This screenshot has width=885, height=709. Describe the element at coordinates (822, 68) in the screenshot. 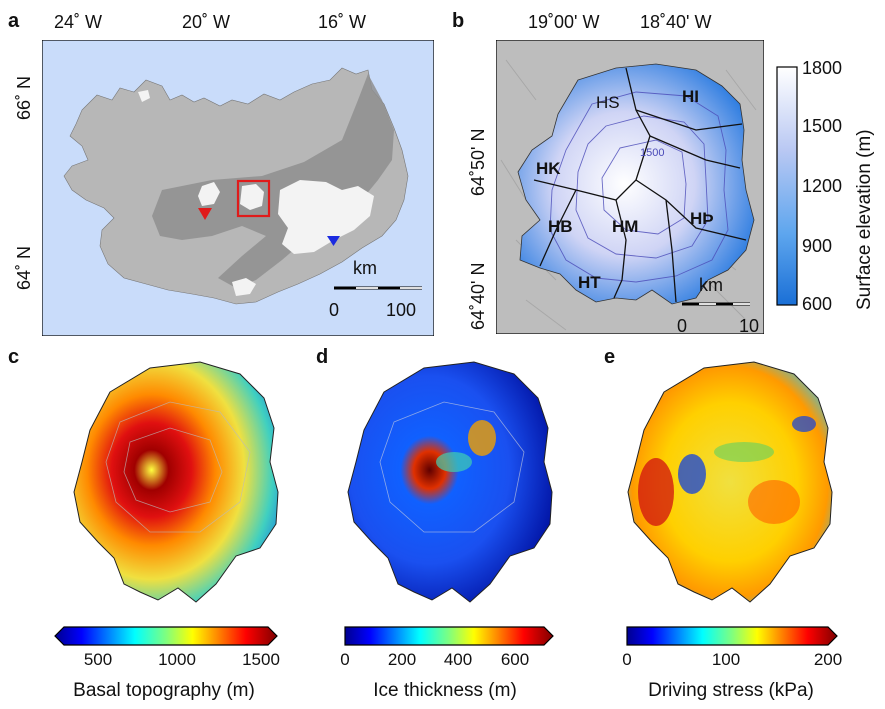

I see `cb-b-tick-1800: 1800` at that location.